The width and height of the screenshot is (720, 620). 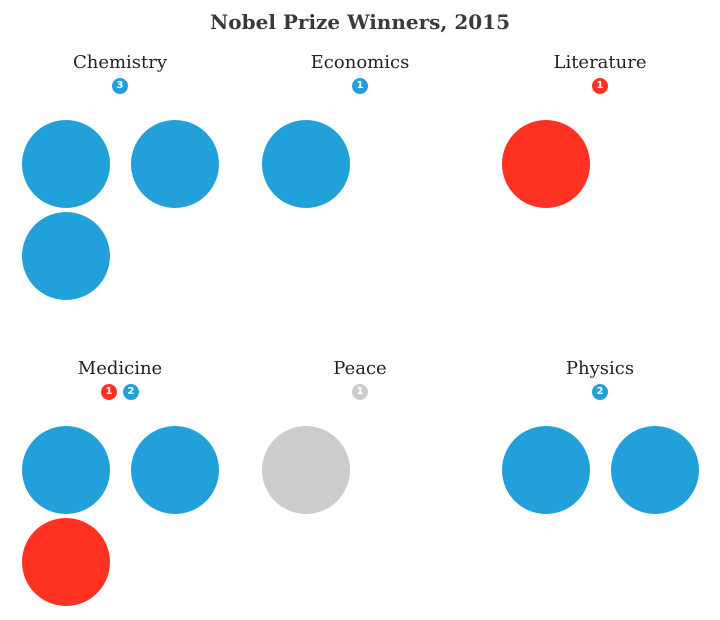 I want to click on panel-title-physics: Physics, so click(x=600, y=368).